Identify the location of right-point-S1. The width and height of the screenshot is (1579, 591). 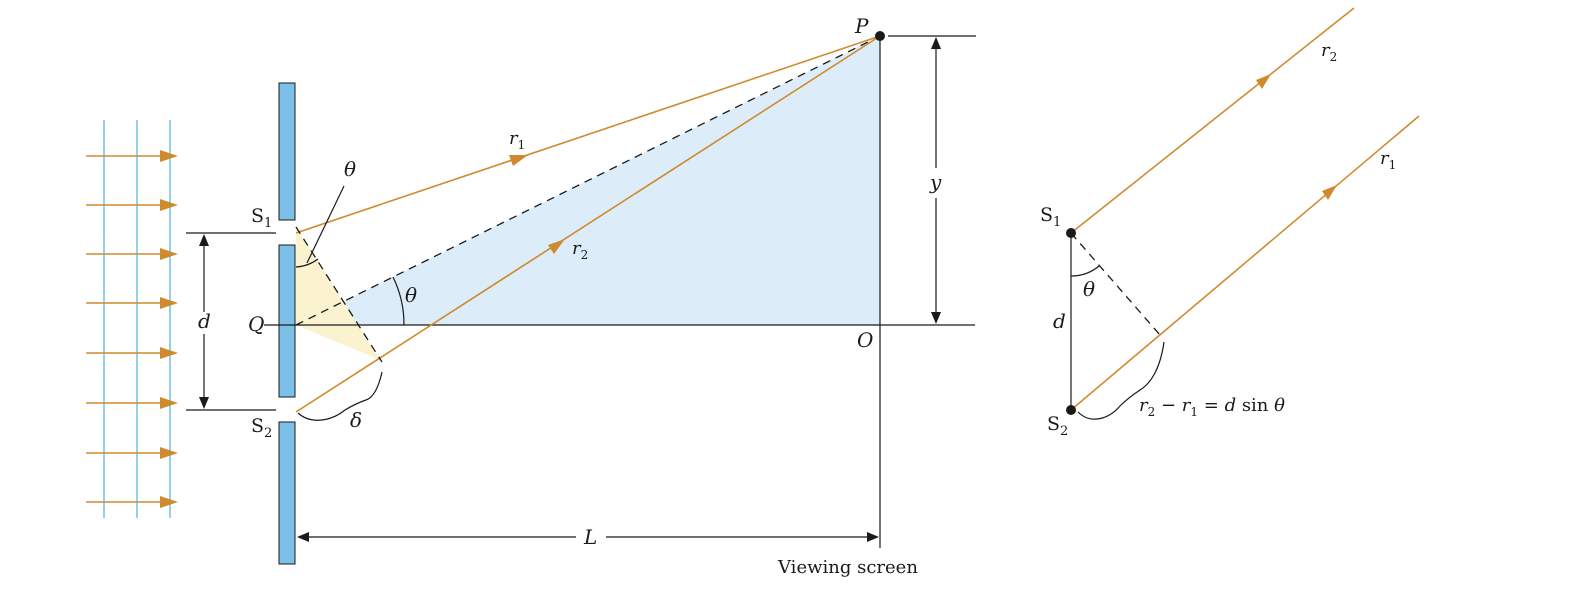
(1071, 233).